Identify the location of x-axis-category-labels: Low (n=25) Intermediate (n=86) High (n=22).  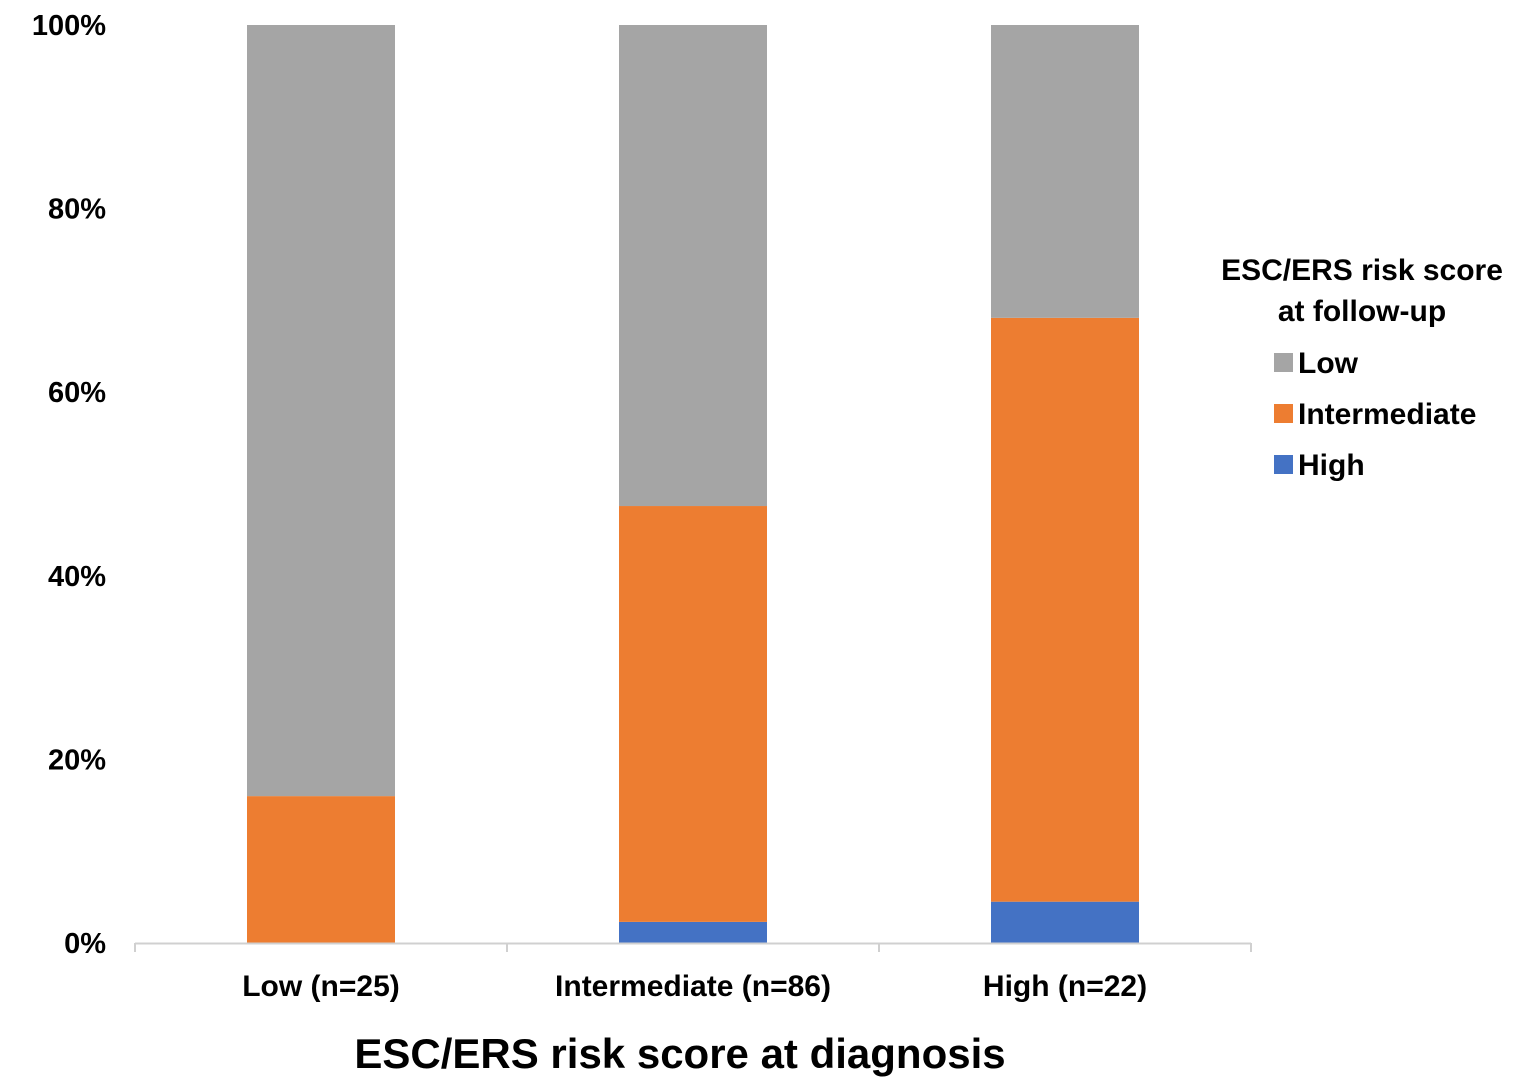
(694, 986).